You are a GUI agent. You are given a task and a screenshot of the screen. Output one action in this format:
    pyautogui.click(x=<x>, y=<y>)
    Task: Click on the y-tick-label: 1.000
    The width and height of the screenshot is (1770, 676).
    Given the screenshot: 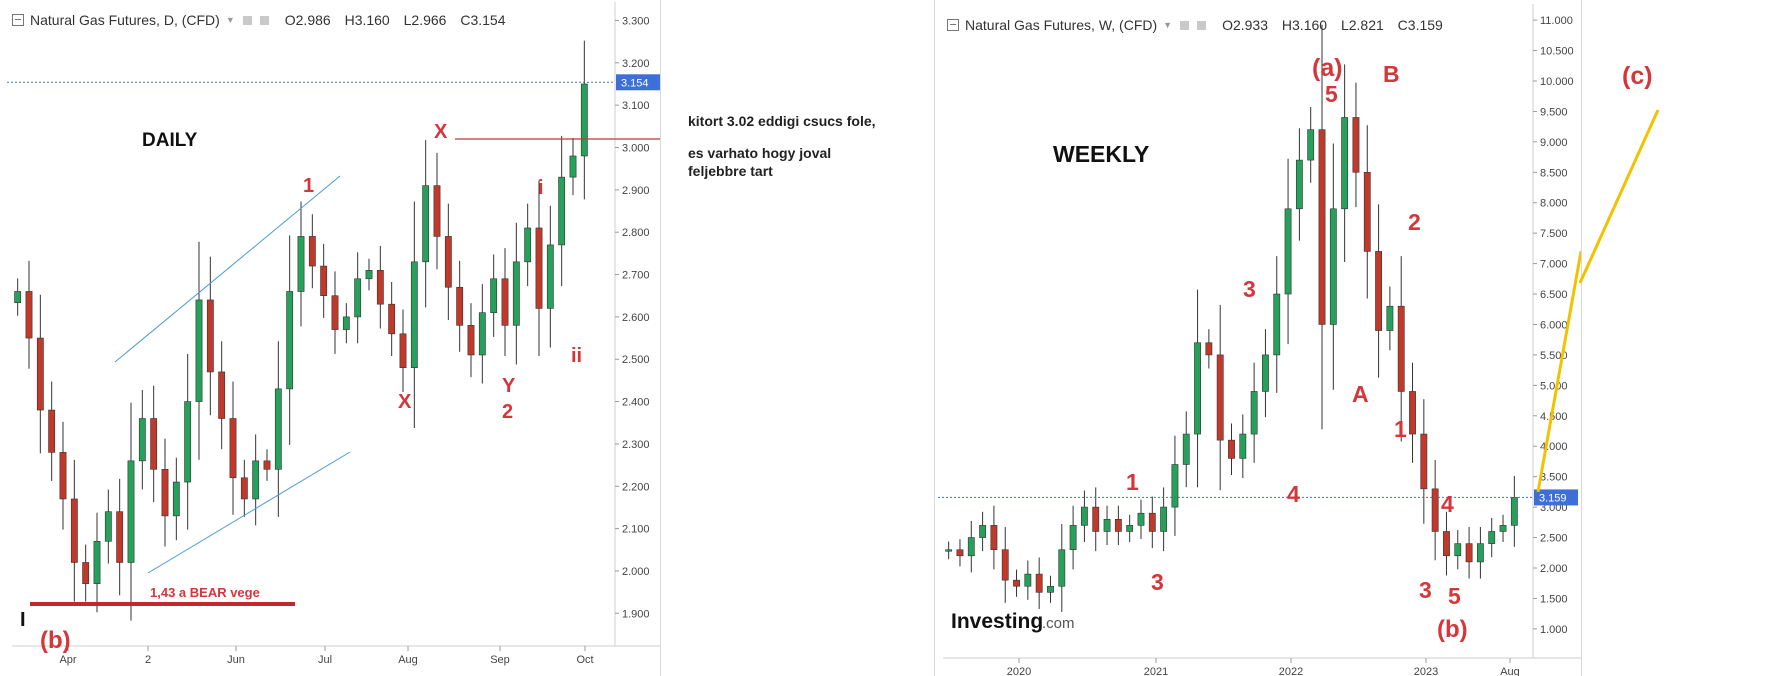 What is the action you would take?
    pyautogui.click(x=1554, y=630)
    